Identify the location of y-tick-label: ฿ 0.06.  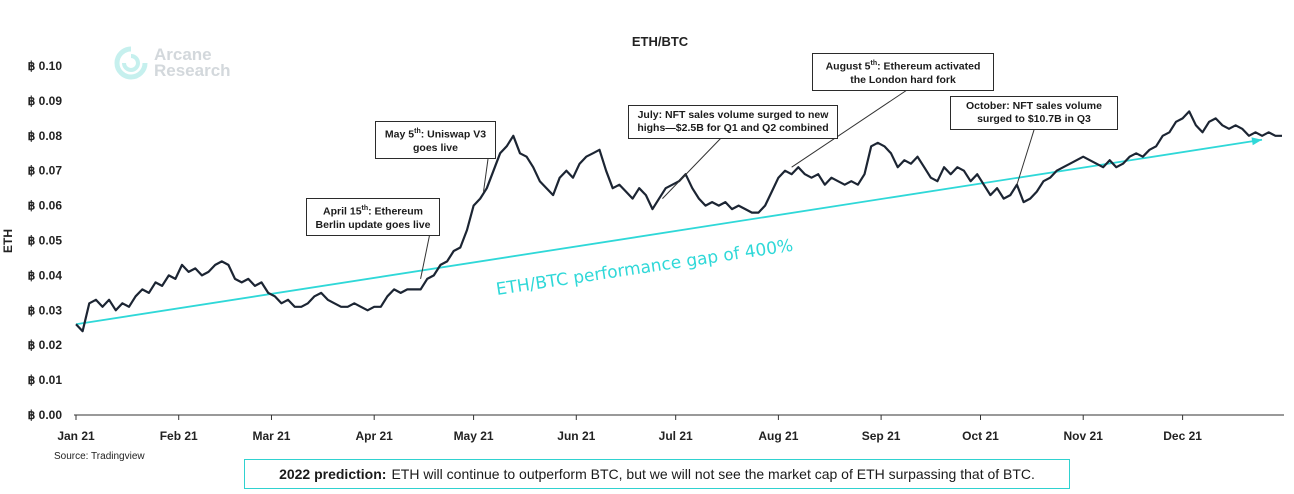
(45, 206).